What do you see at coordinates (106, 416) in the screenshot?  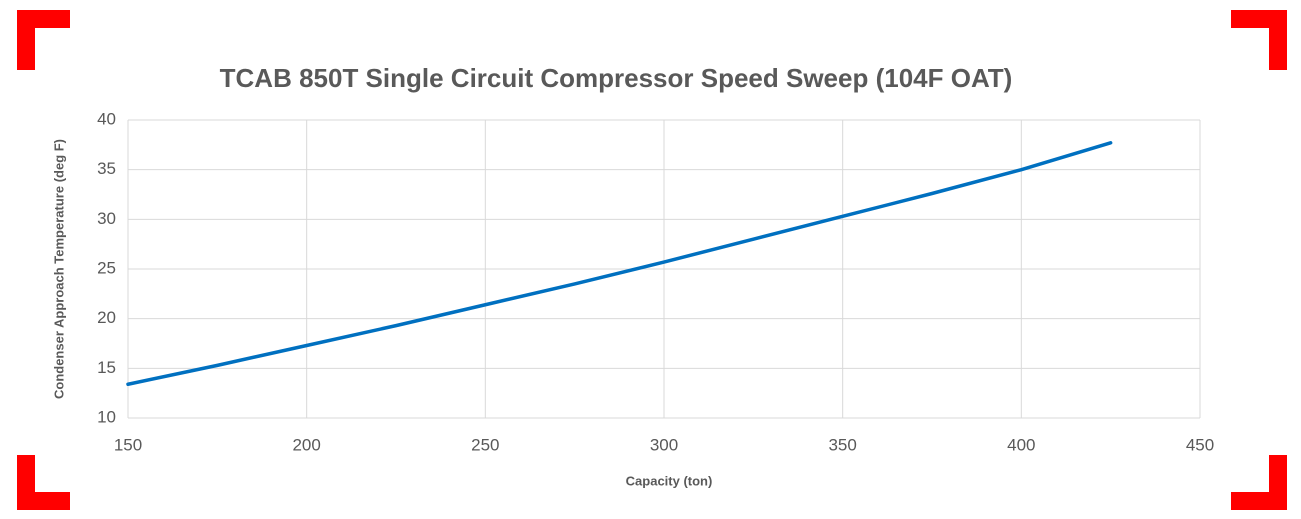 I see `y-tick-label: 10` at bounding box center [106, 416].